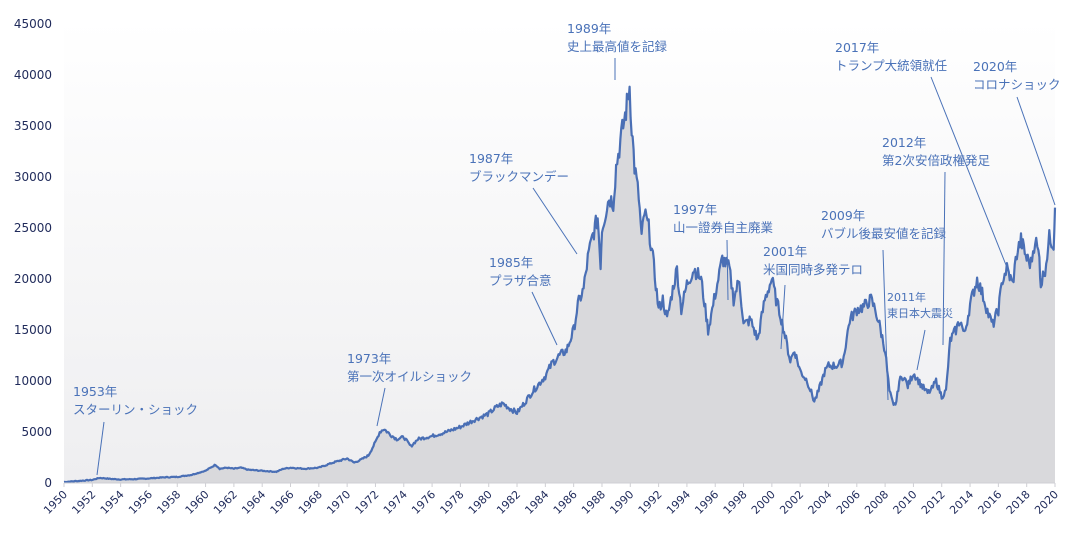 This screenshot has height=534, width=1066. Describe the element at coordinates (491, 158) in the screenshot. I see `annotation-year: 1987年` at that location.